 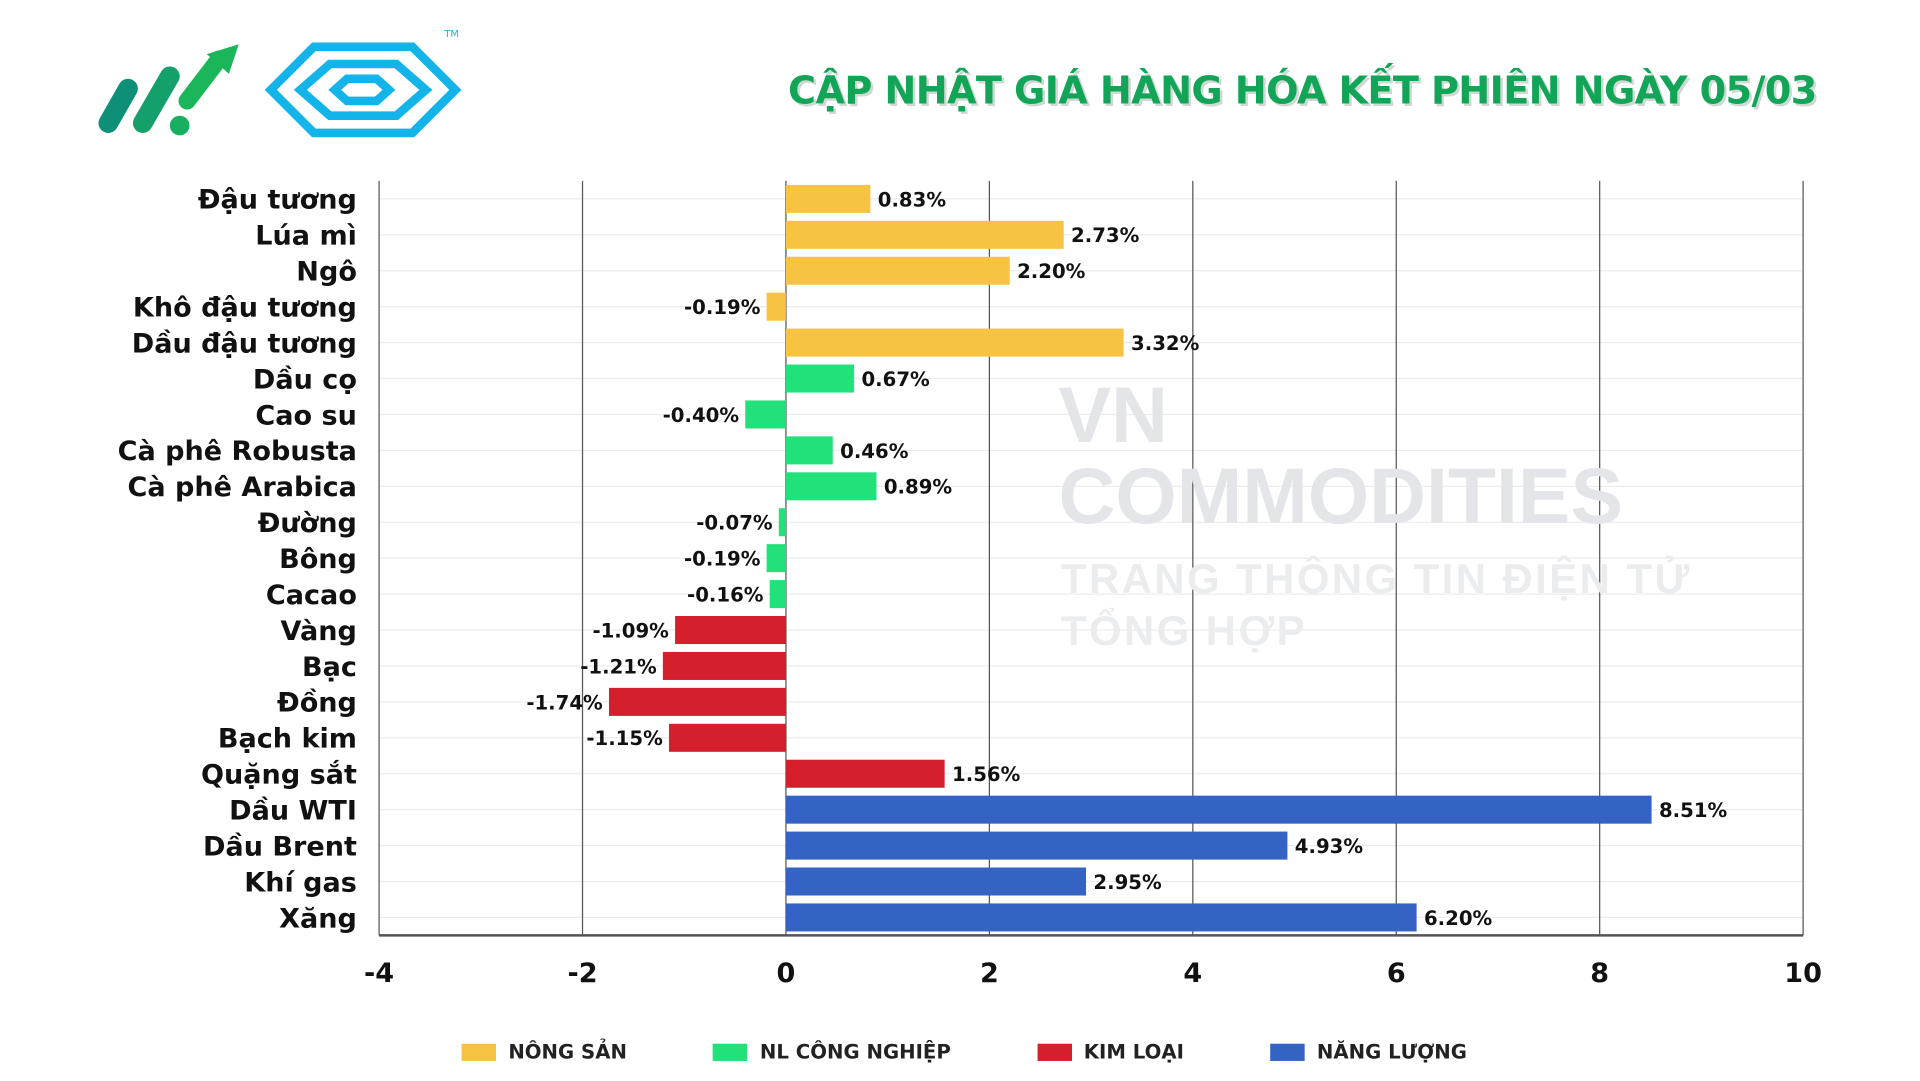 What do you see at coordinates (1391, 1052) in the screenshot?
I see `legend-label: NĂNG LƯỢNG` at bounding box center [1391, 1052].